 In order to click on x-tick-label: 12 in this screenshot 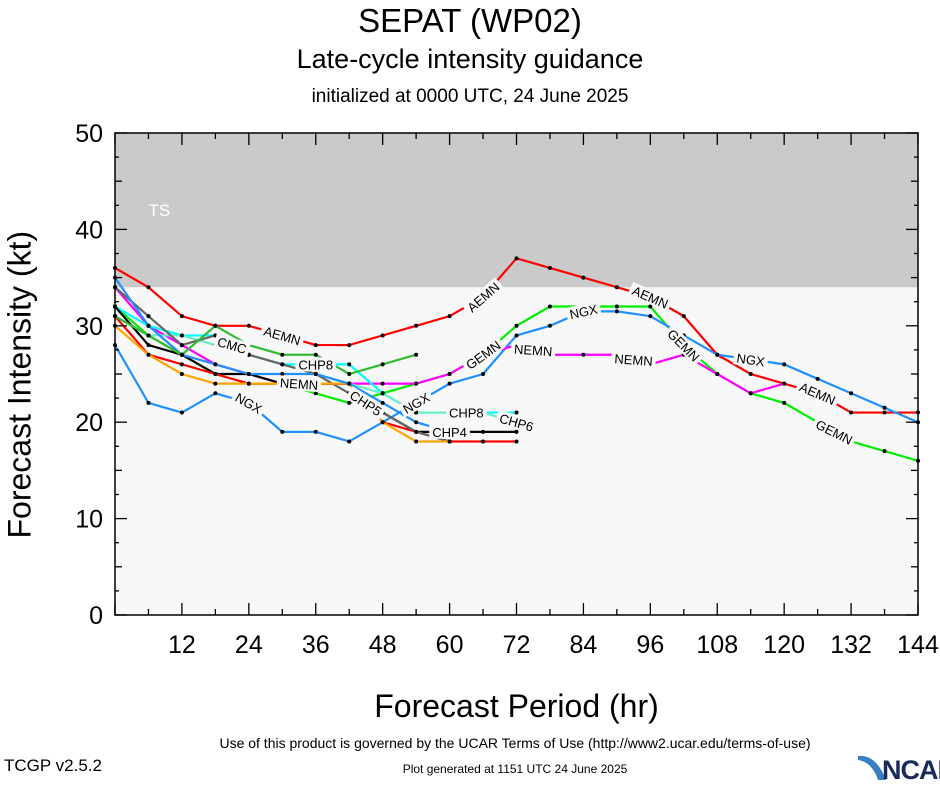, I will do `click(182, 645)`.